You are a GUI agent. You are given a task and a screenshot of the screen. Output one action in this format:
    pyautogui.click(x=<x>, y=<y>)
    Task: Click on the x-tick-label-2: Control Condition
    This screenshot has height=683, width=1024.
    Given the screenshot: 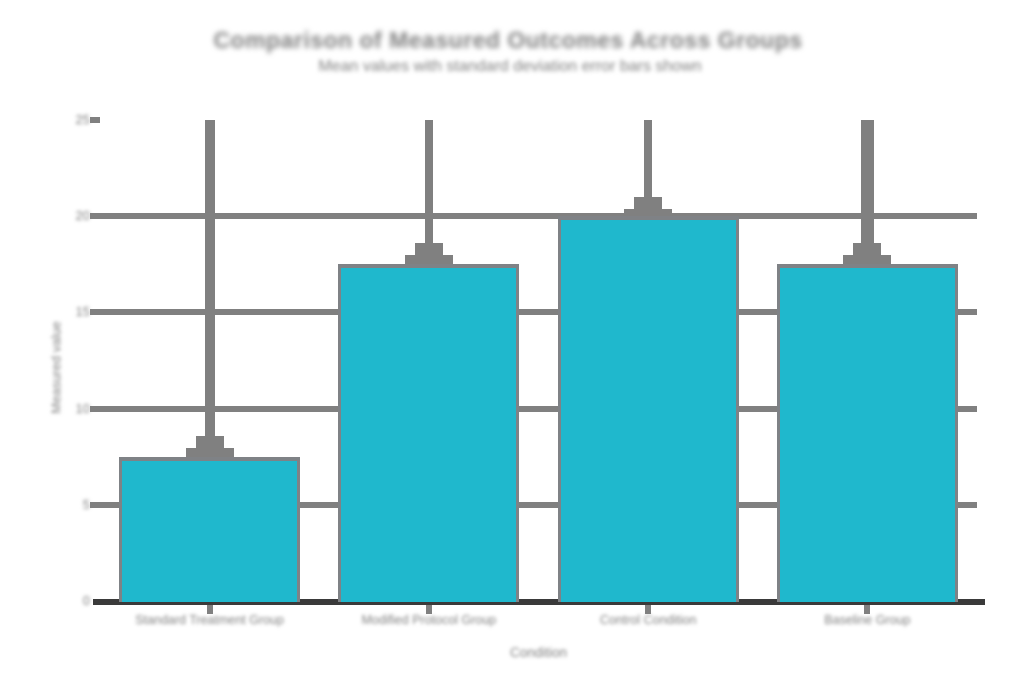 What is the action you would take?
    pyautogui.click(x=648, y=620)
    